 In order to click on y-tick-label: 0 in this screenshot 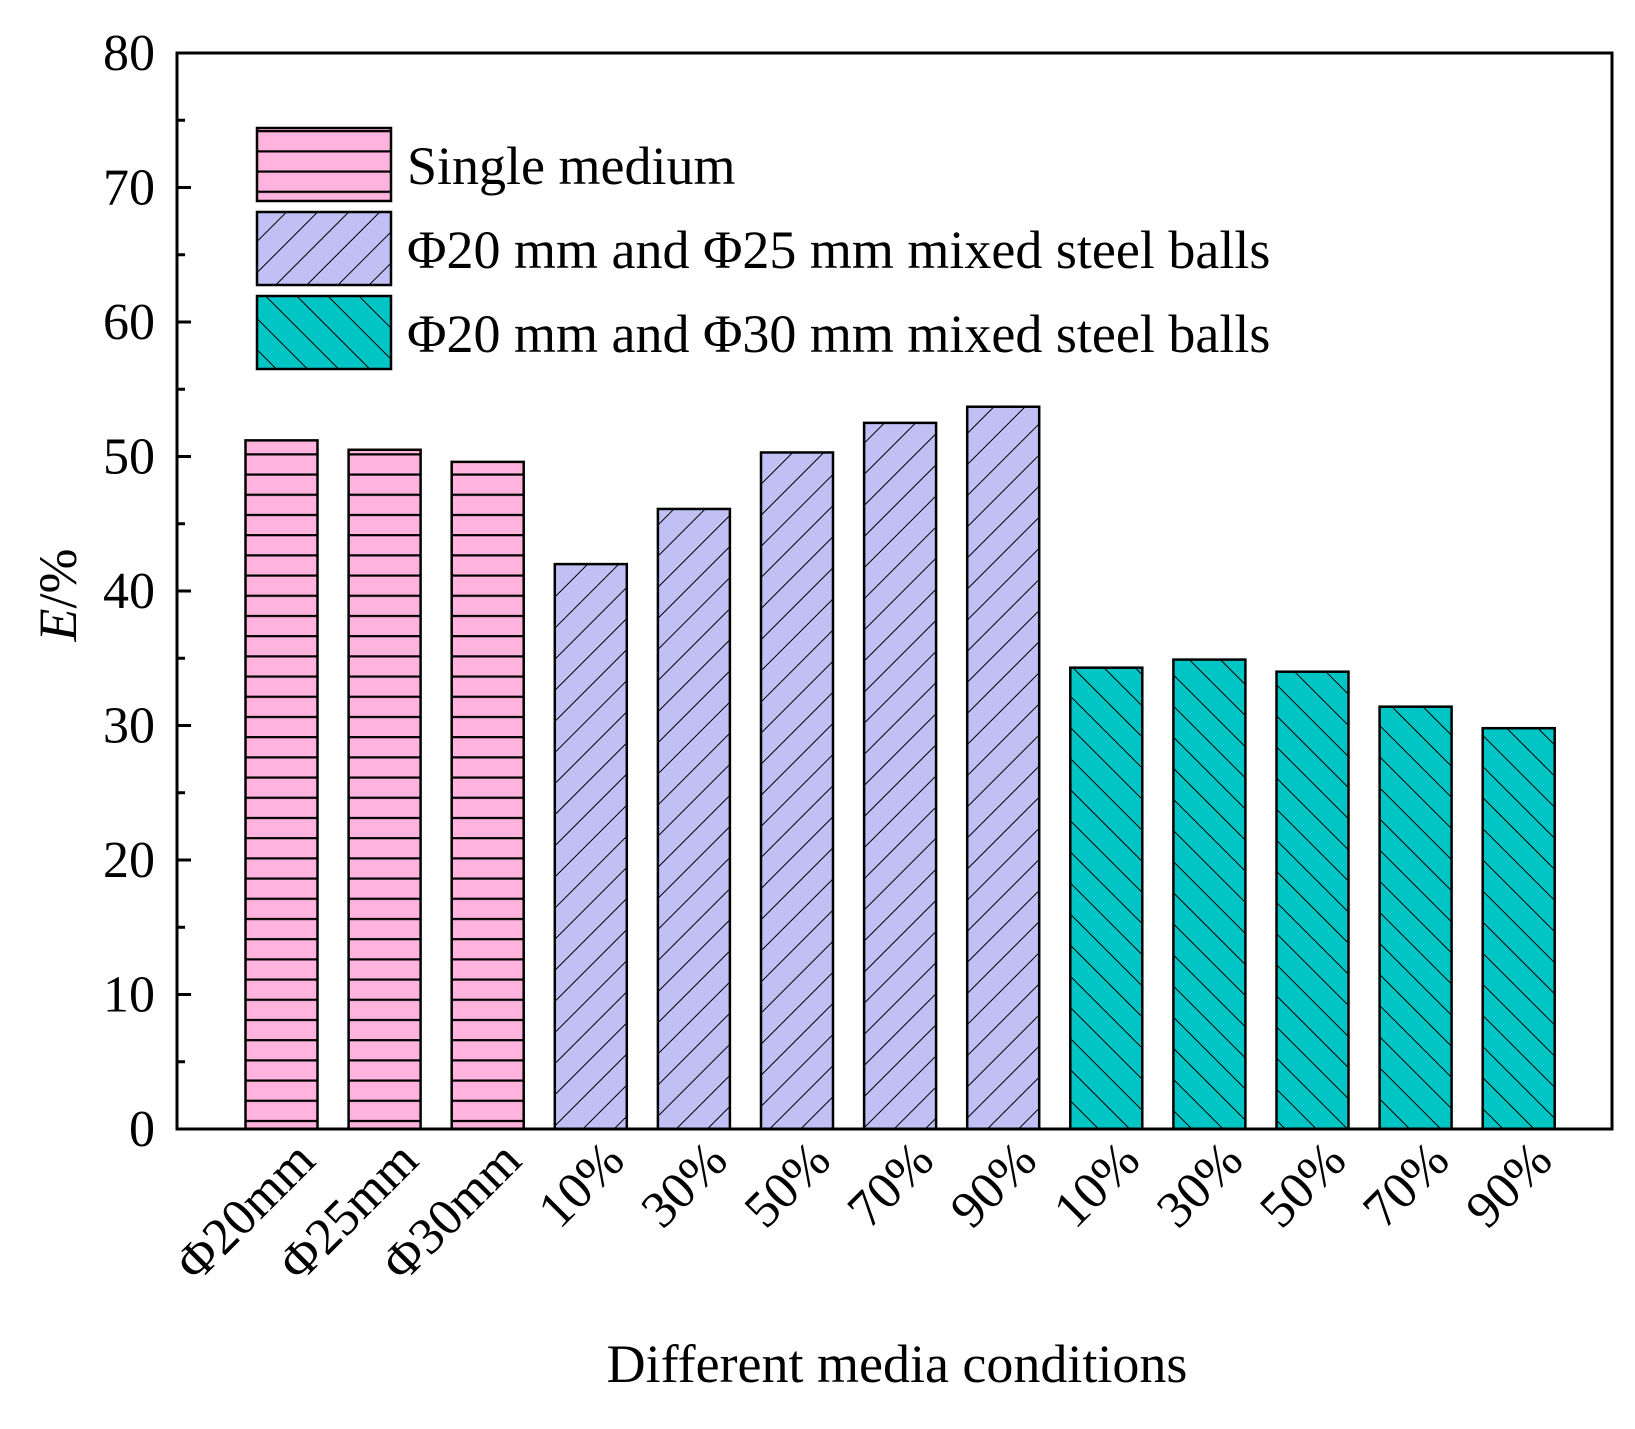, I will do `click(142, 1129)`.